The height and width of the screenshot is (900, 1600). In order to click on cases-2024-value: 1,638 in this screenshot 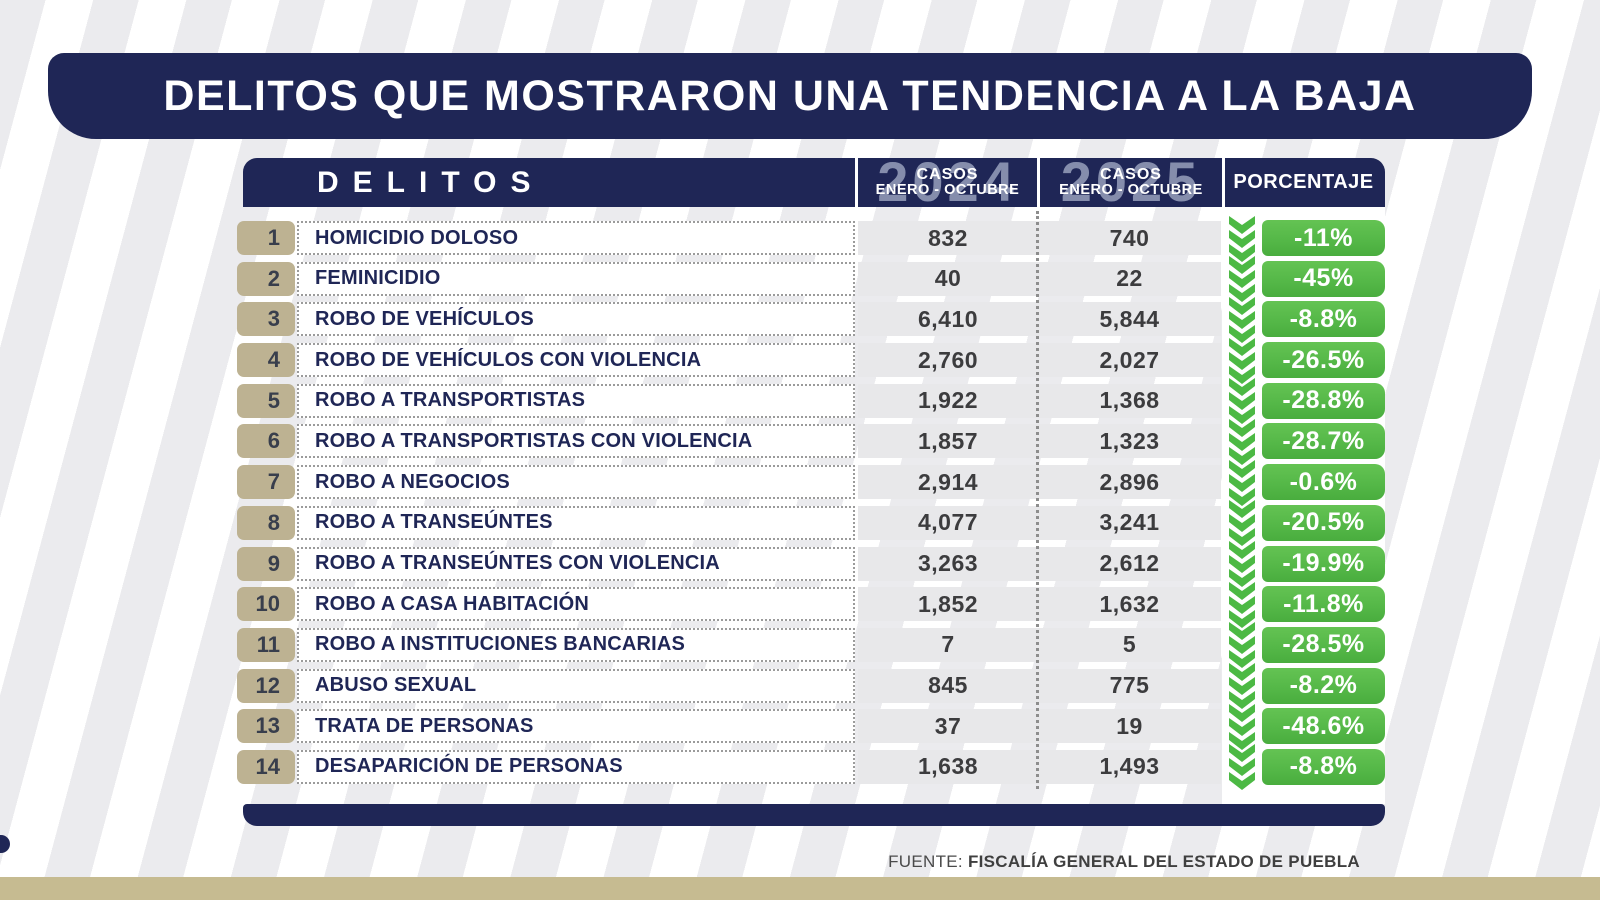, I will do `click(948, 766)`.